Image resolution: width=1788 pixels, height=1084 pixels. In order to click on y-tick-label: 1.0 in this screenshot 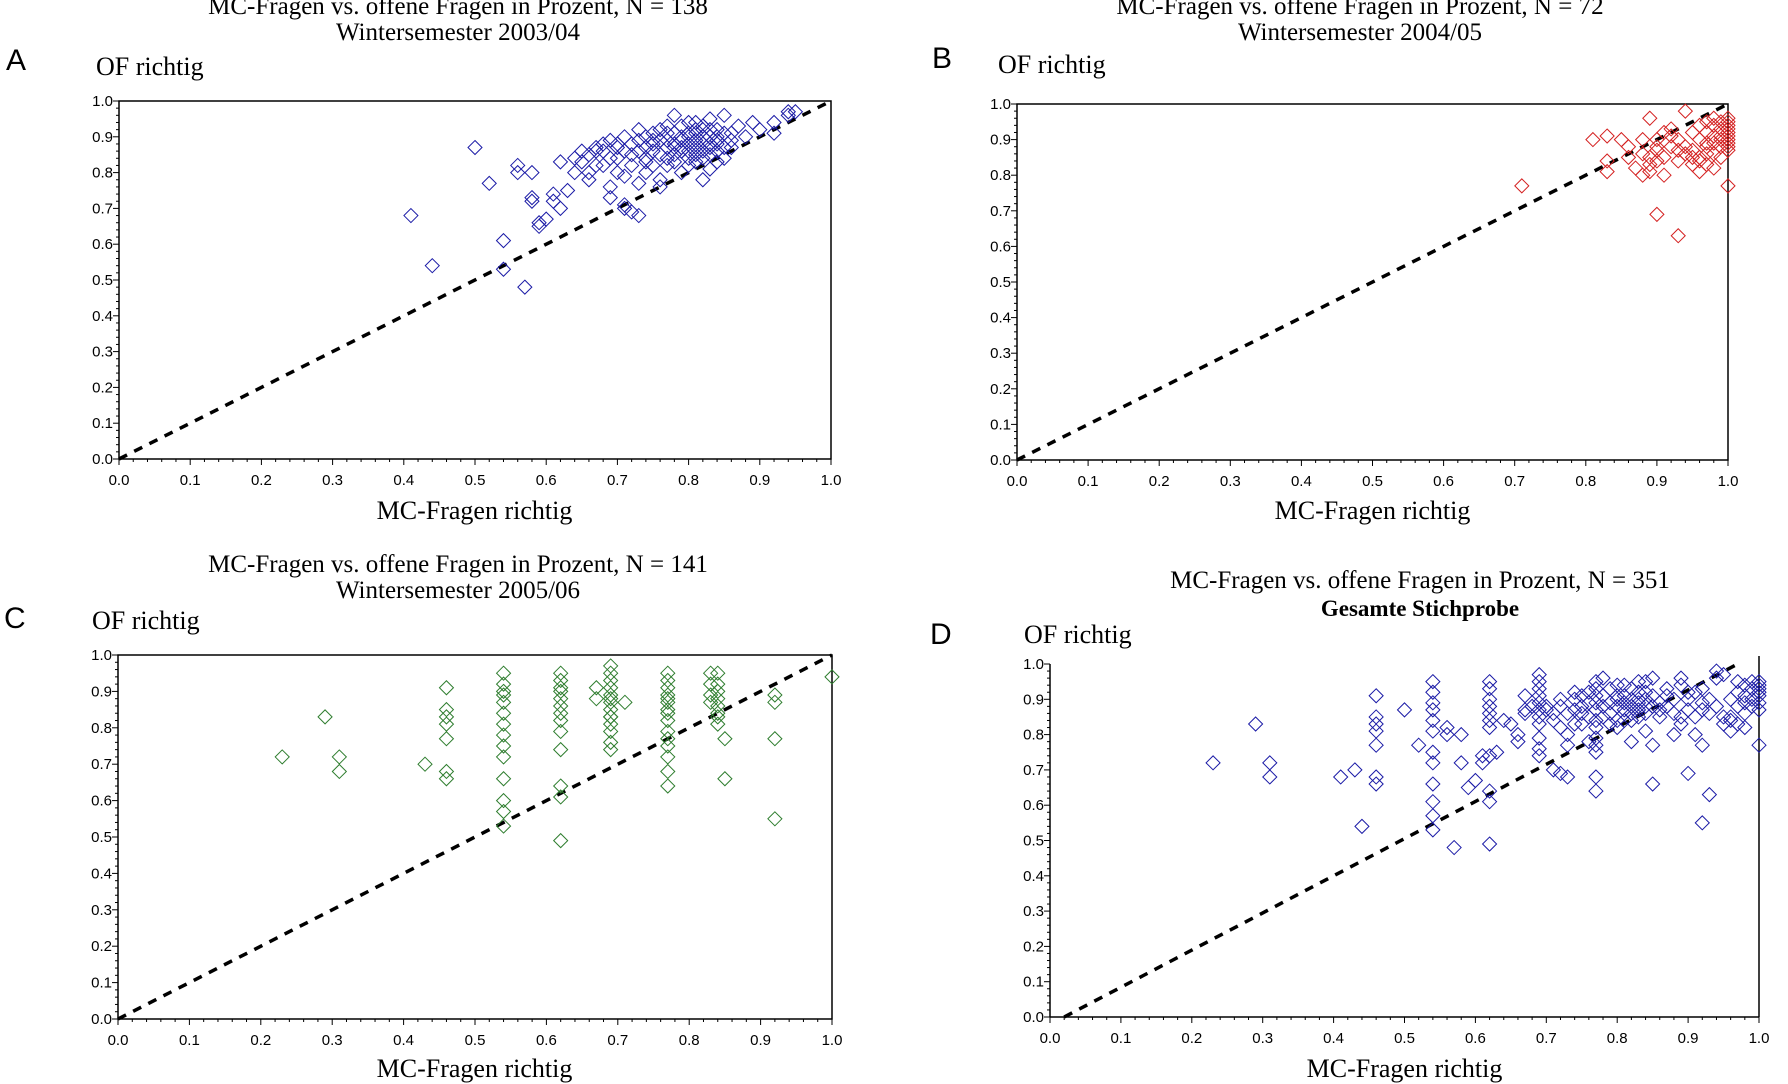, I will do `click(1000, 104)`.